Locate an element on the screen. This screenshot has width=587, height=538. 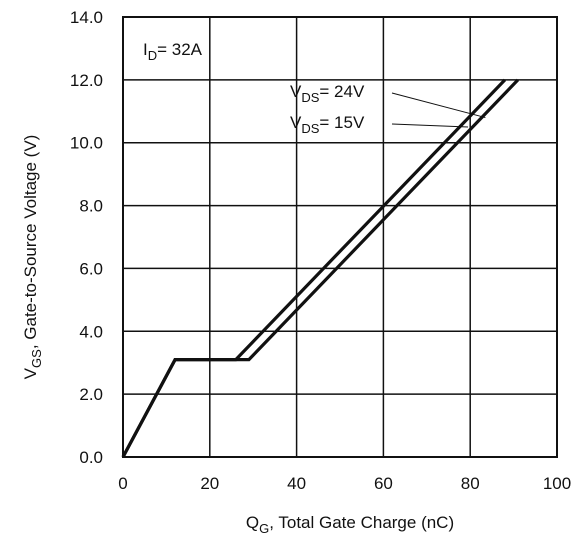
y-tick-label: 10.0 is located at coordinates (86, 143).